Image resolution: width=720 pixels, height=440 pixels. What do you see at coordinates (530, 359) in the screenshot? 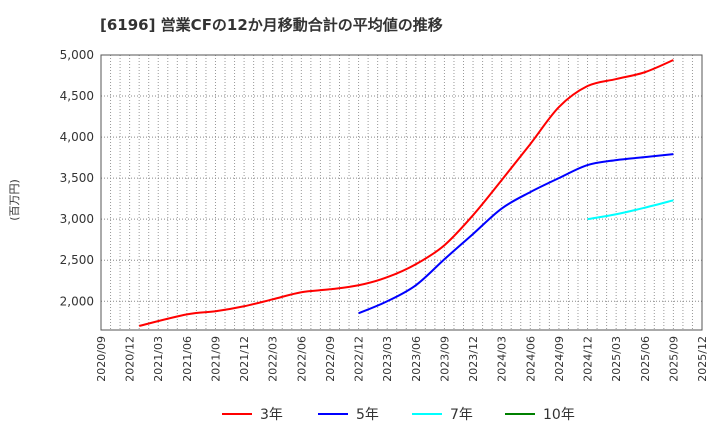
I see `x-tick-label: 2024/06` at bounding box center [530, 359].